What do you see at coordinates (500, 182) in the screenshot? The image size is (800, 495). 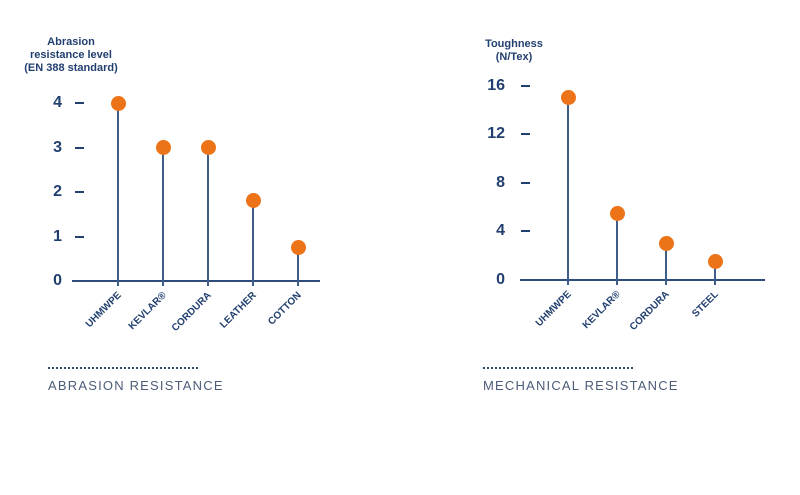 I see `y-tick-label: 8` at bounding box center [500, 182].